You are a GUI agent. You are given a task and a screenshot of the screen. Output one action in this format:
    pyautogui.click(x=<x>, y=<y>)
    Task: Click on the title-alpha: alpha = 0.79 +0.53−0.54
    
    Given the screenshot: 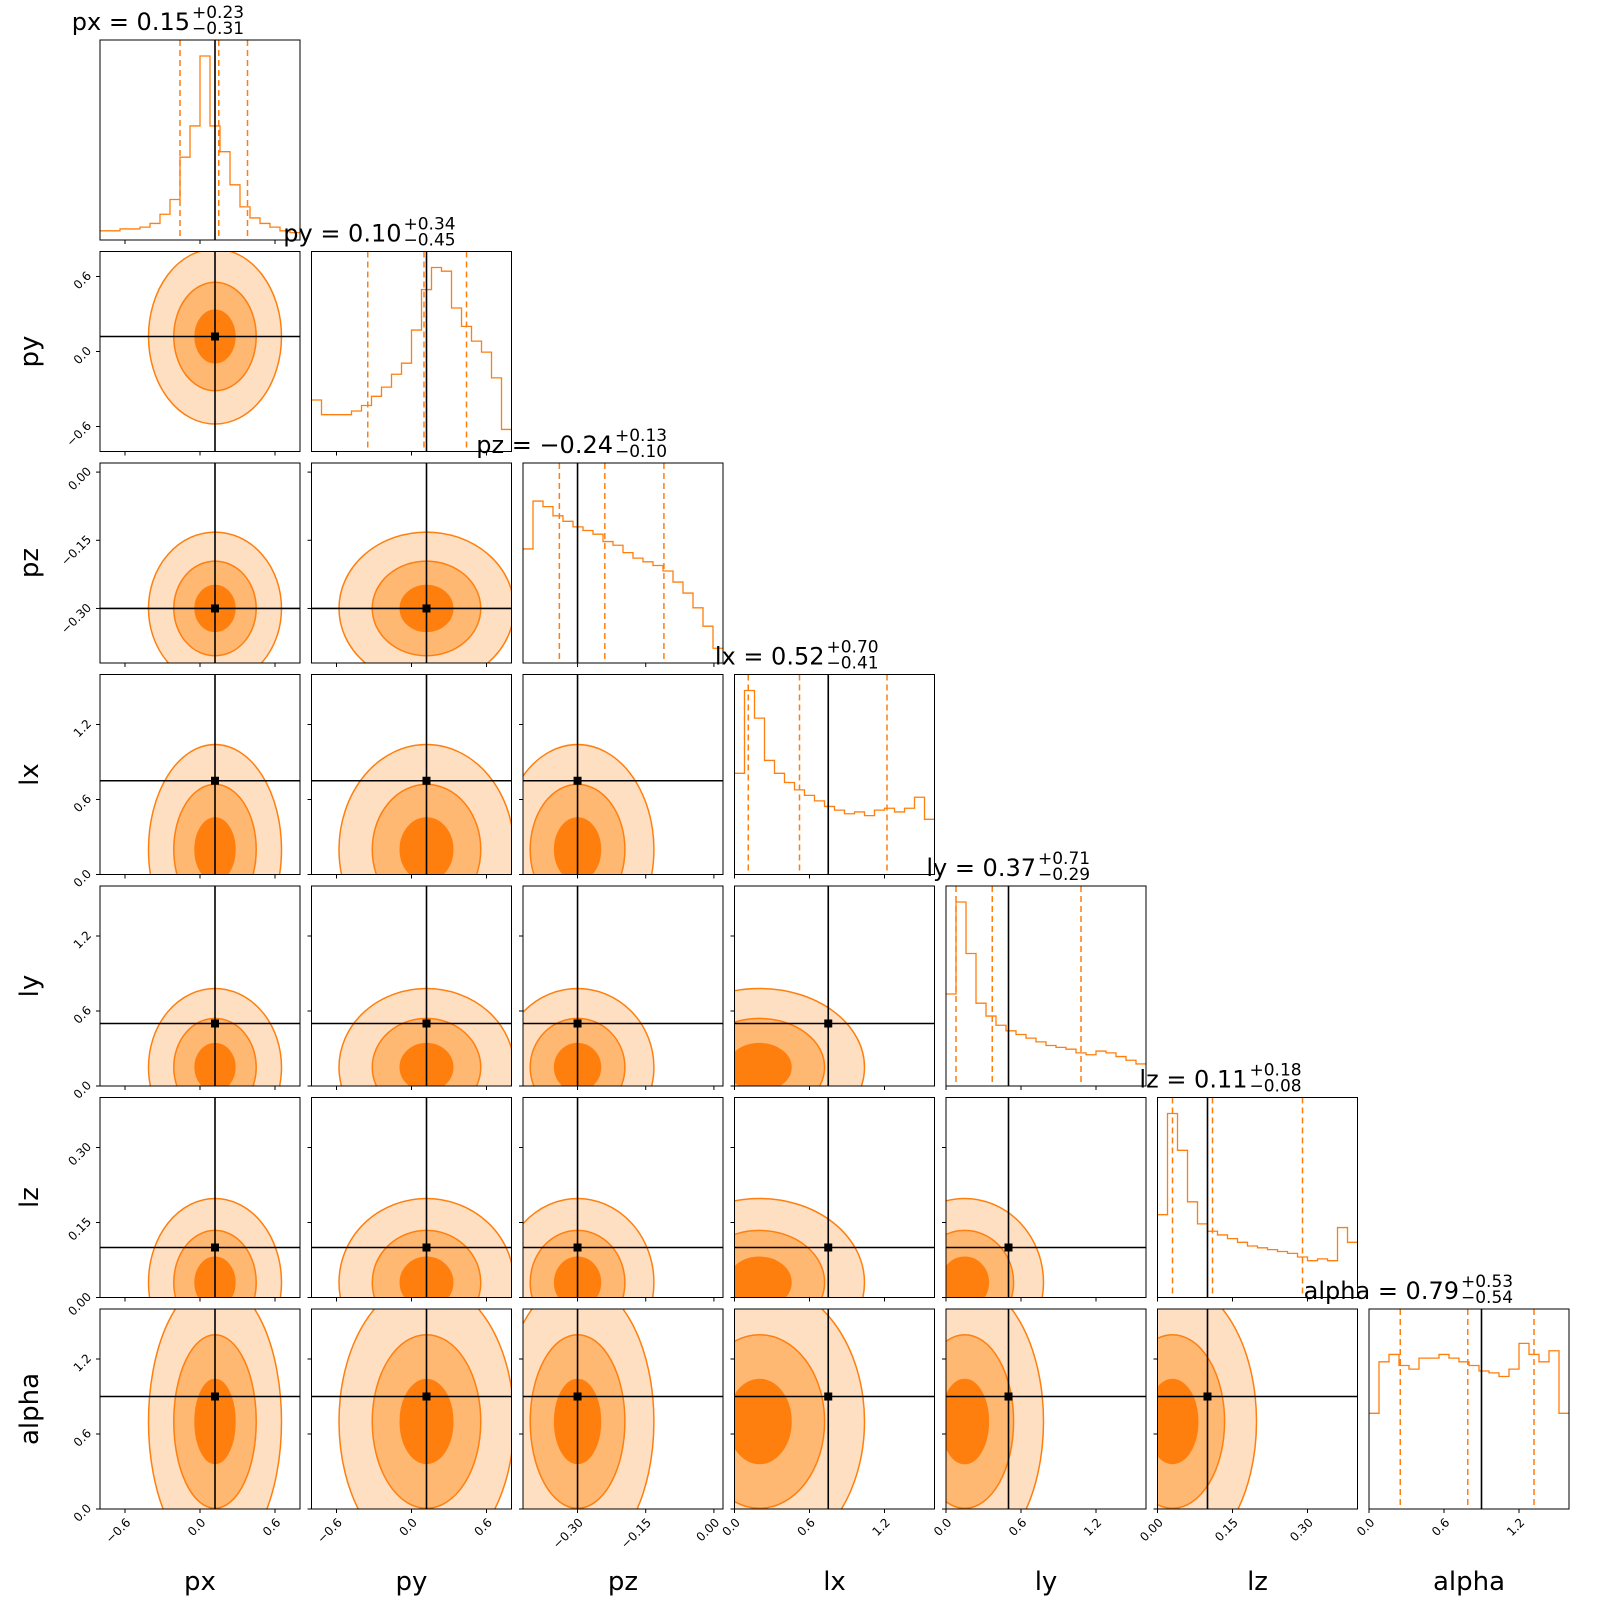 What is the action you would take?
    pyautogui.click(x=1408, y=1290)
    